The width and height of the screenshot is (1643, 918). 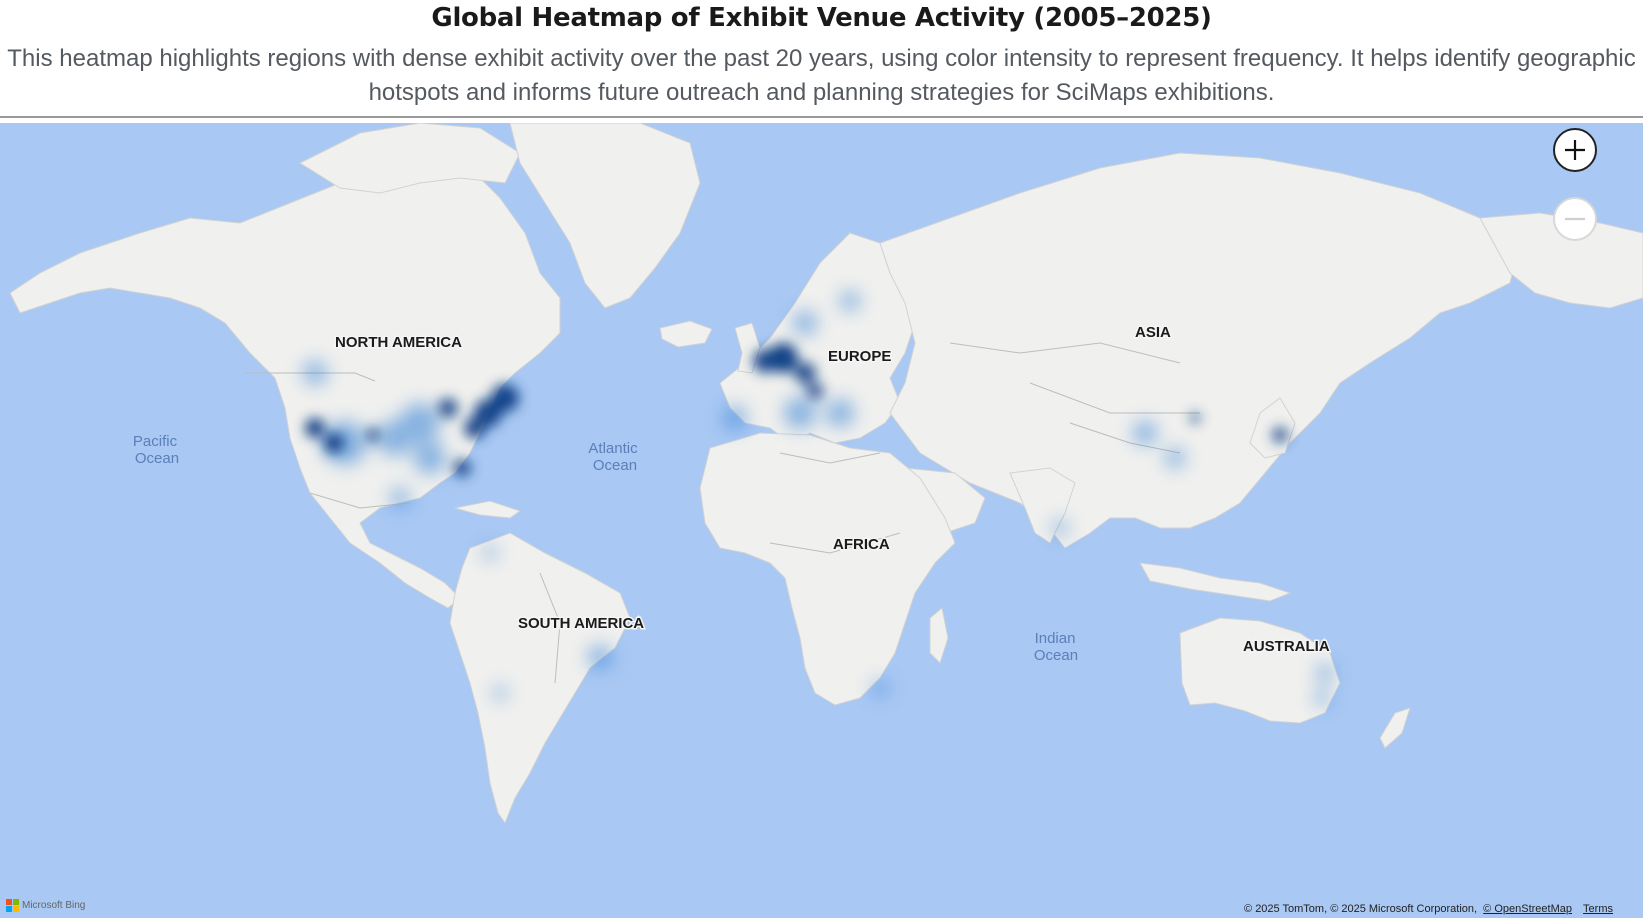 What do you see at coordinates (827, 569) in the screenshot?
I see `land-africa` at bounding box center [827, 569].